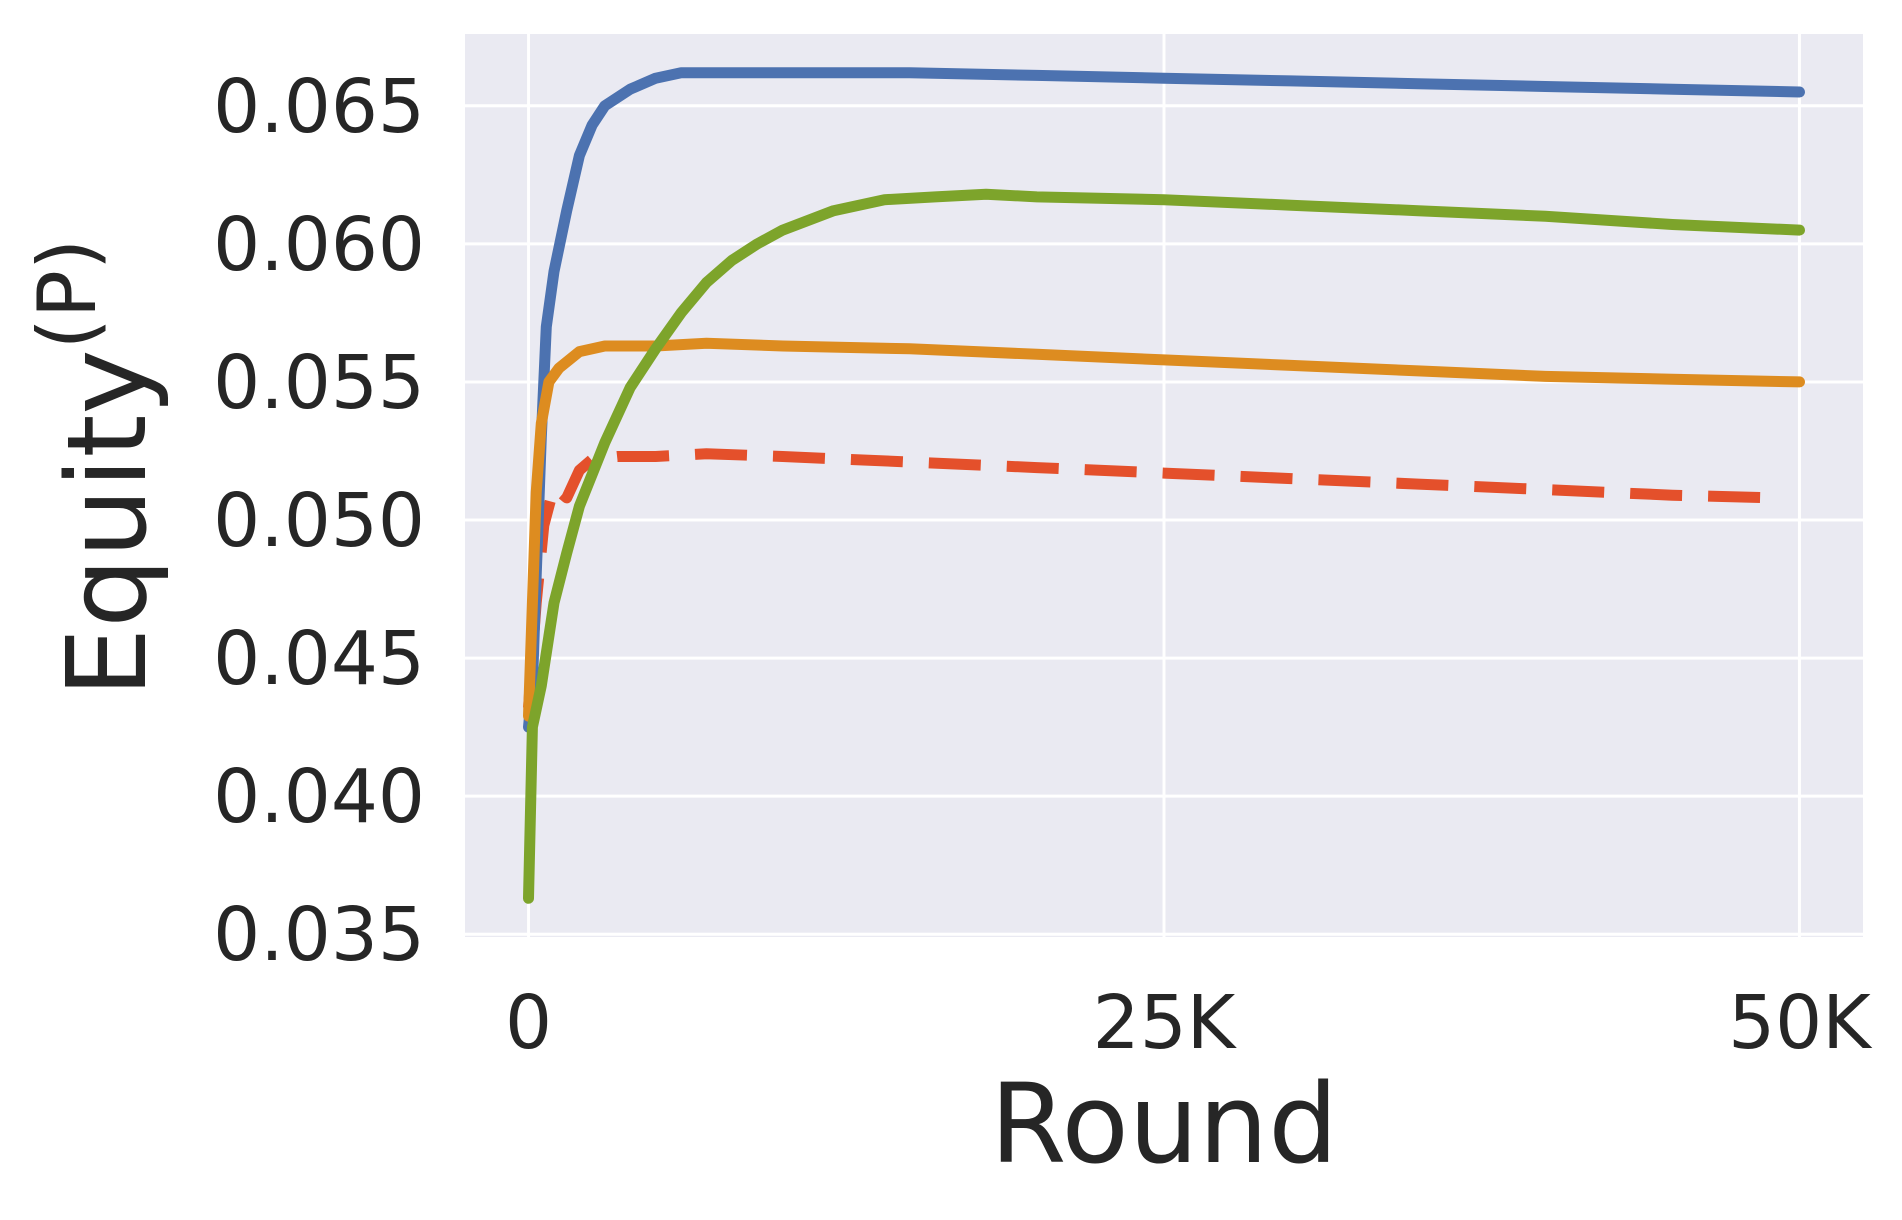 Image resolution: width=1902 pixels, height=1220 pixels. I want to click on x-tick-labels: 0 25K 50K, so click(1189, 1023).